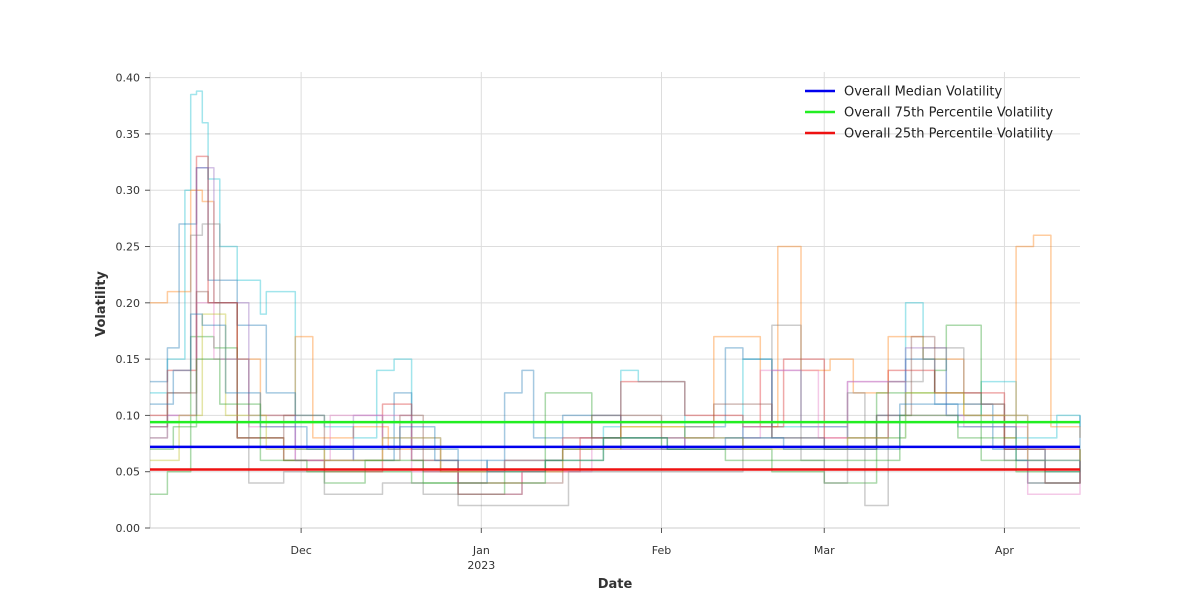 This screenshot has height=600, width=1200. What do you see at coordinates (128, 190) in the screenshot?
I see `y-tick-label: 0.30` at bounding box center [128, 190].